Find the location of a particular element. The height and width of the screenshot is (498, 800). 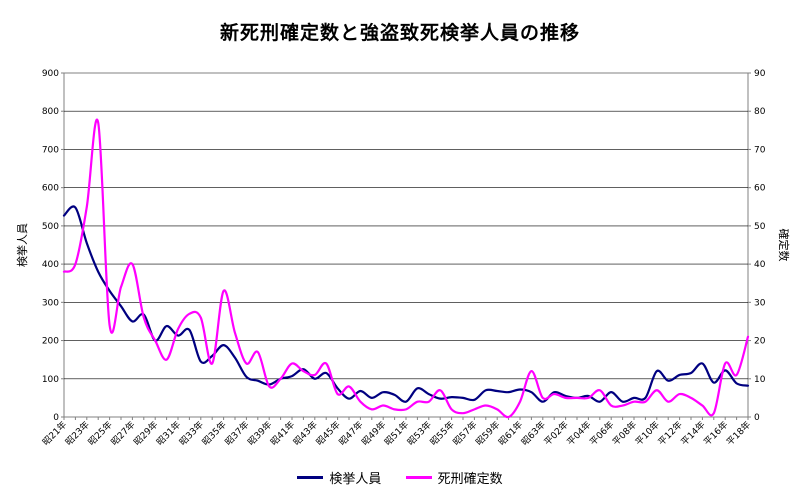

right-tick-label: 40 is located at coordinates (760, 265).